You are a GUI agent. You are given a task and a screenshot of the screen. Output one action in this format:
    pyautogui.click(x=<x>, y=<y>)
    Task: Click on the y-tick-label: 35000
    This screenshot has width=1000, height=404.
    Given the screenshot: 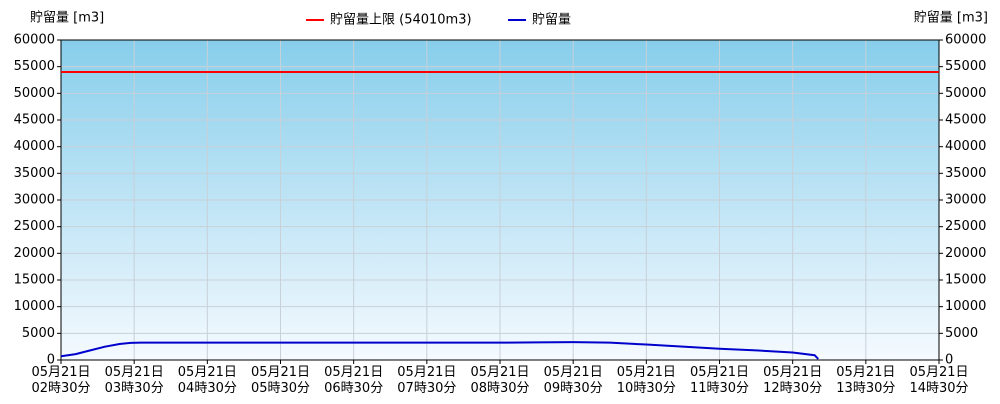 What is the action you would take?
    pyautogui.click(x=34, y=173)
    